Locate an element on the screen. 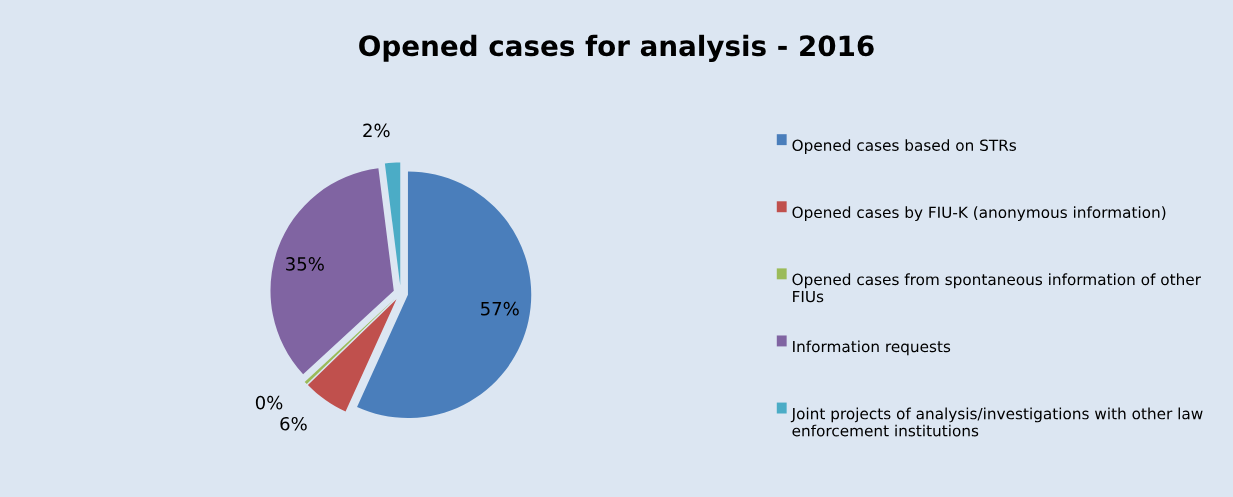  legend-label: Opened cases based on STRs is located at coordinates (904, 146).